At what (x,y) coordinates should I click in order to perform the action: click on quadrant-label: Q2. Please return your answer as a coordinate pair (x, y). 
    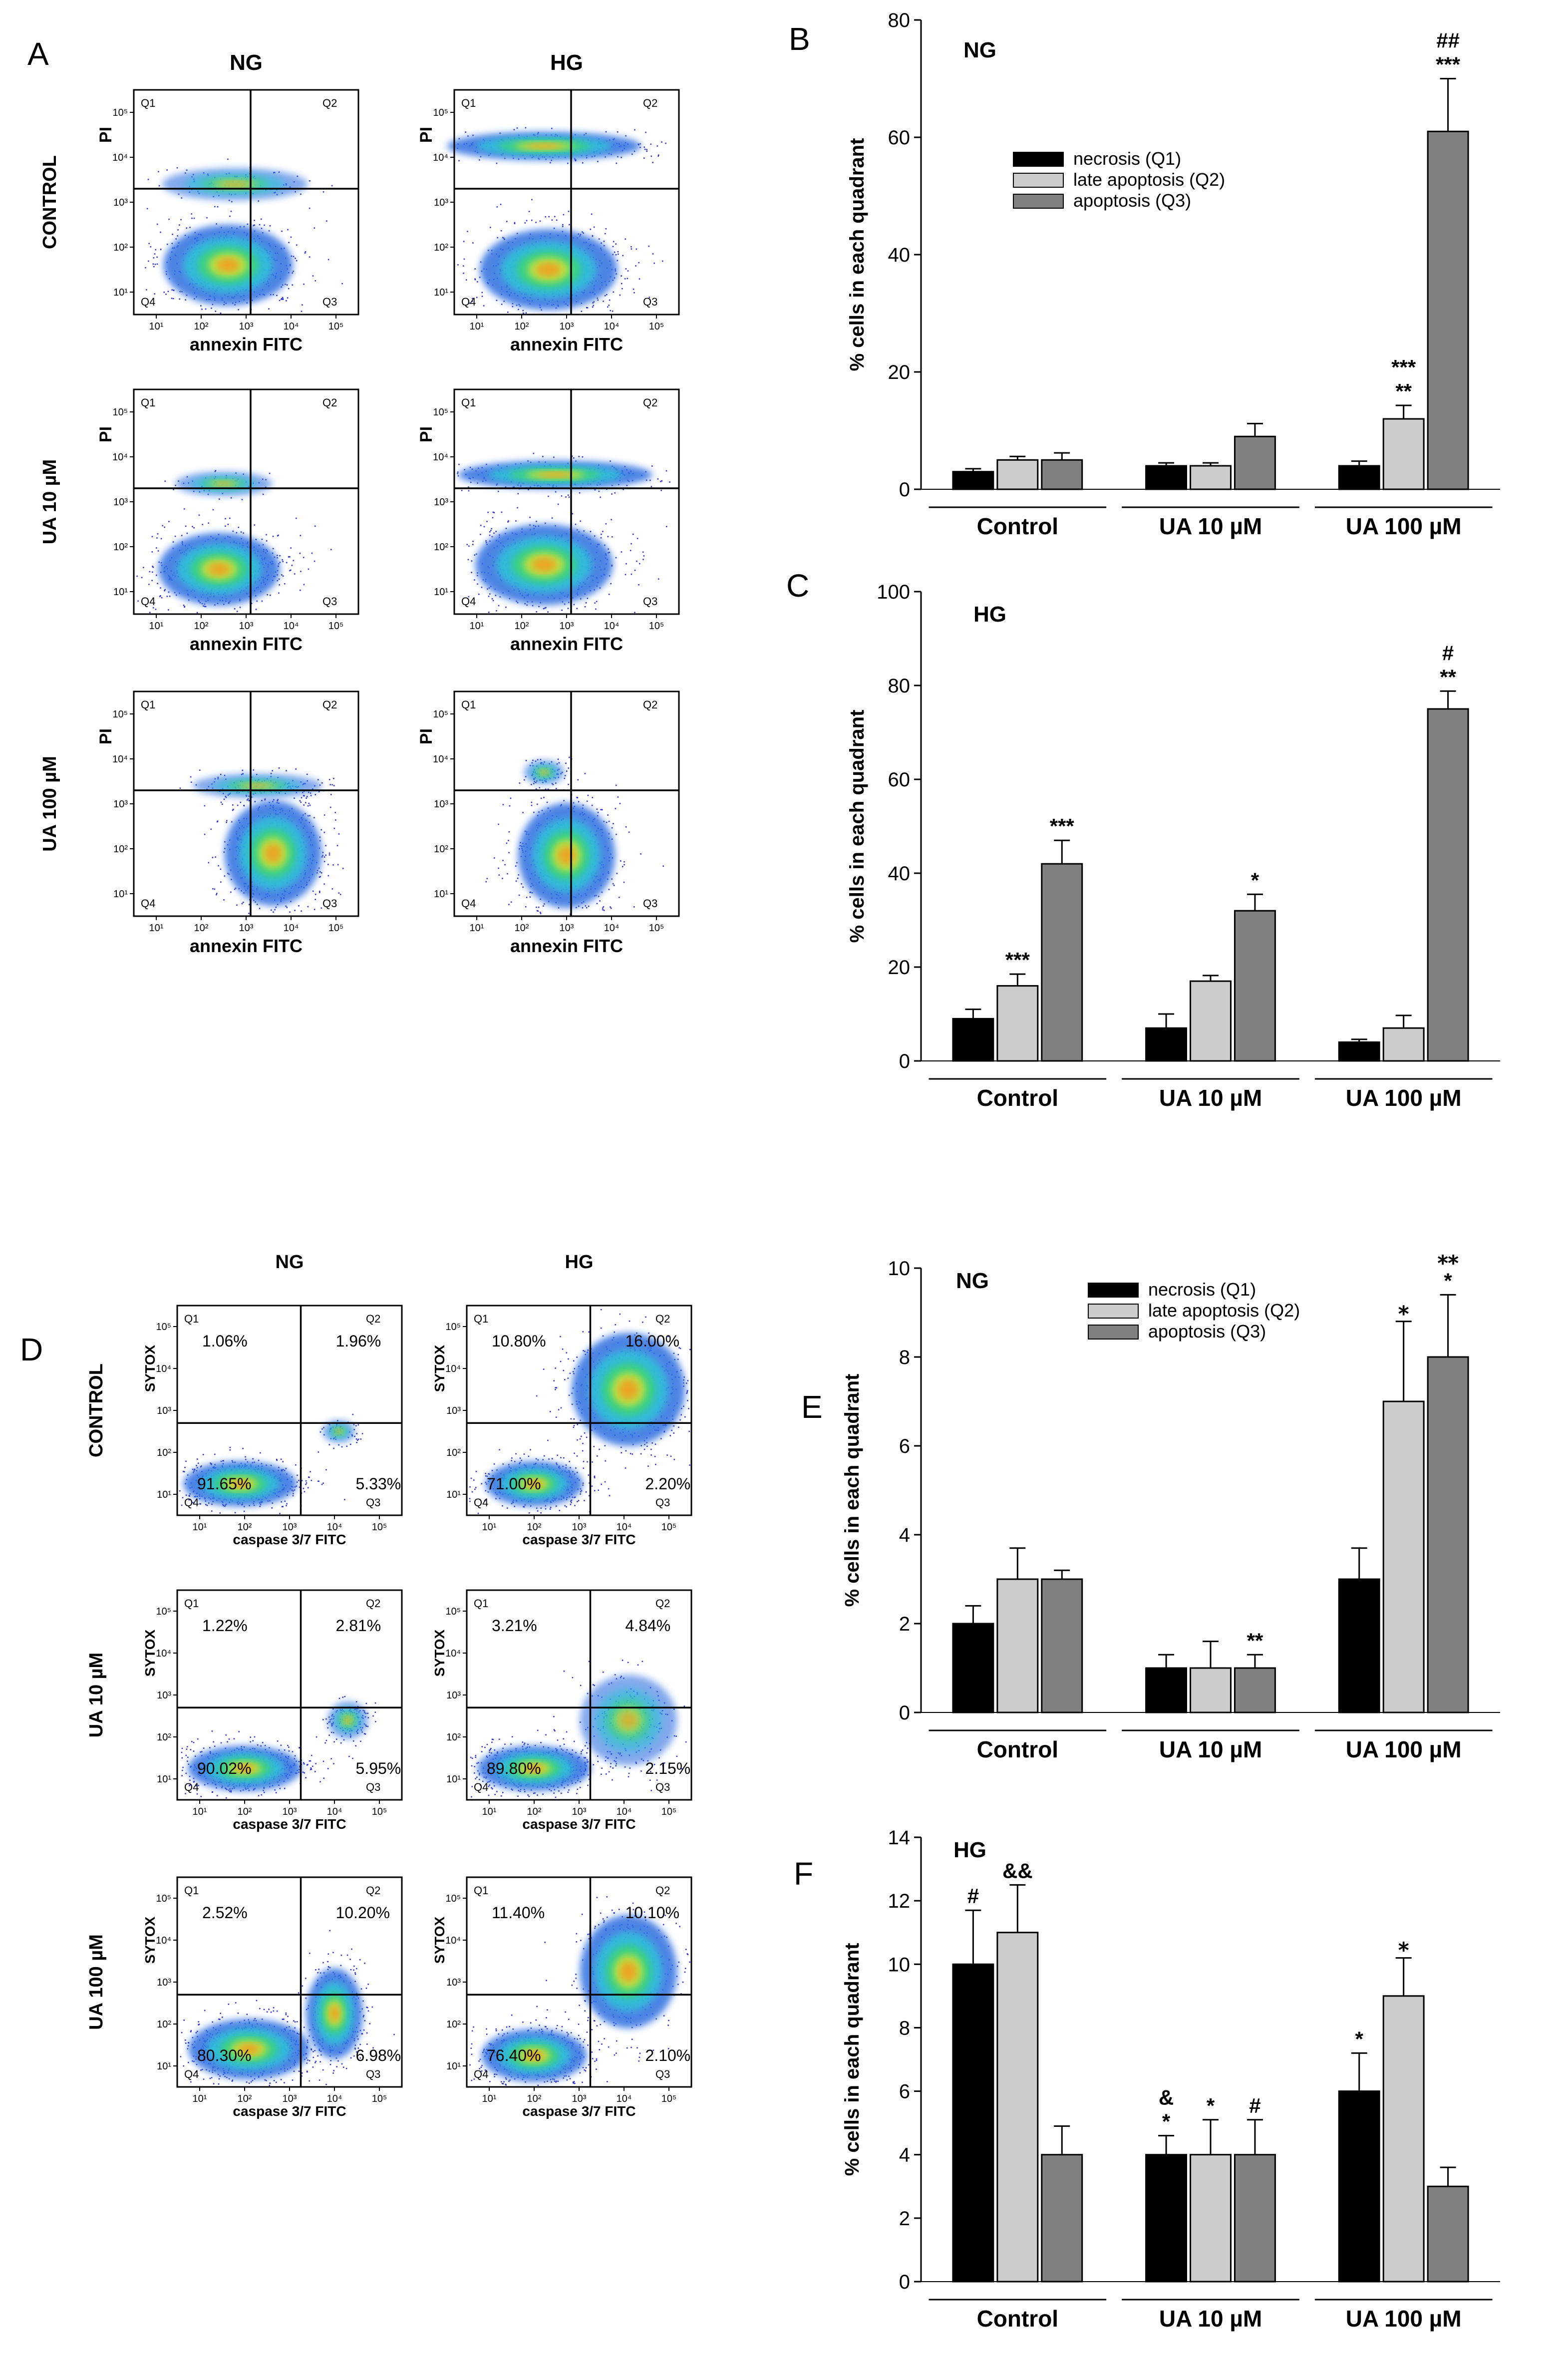
    Looking at the image, I should click on (373, 1319).